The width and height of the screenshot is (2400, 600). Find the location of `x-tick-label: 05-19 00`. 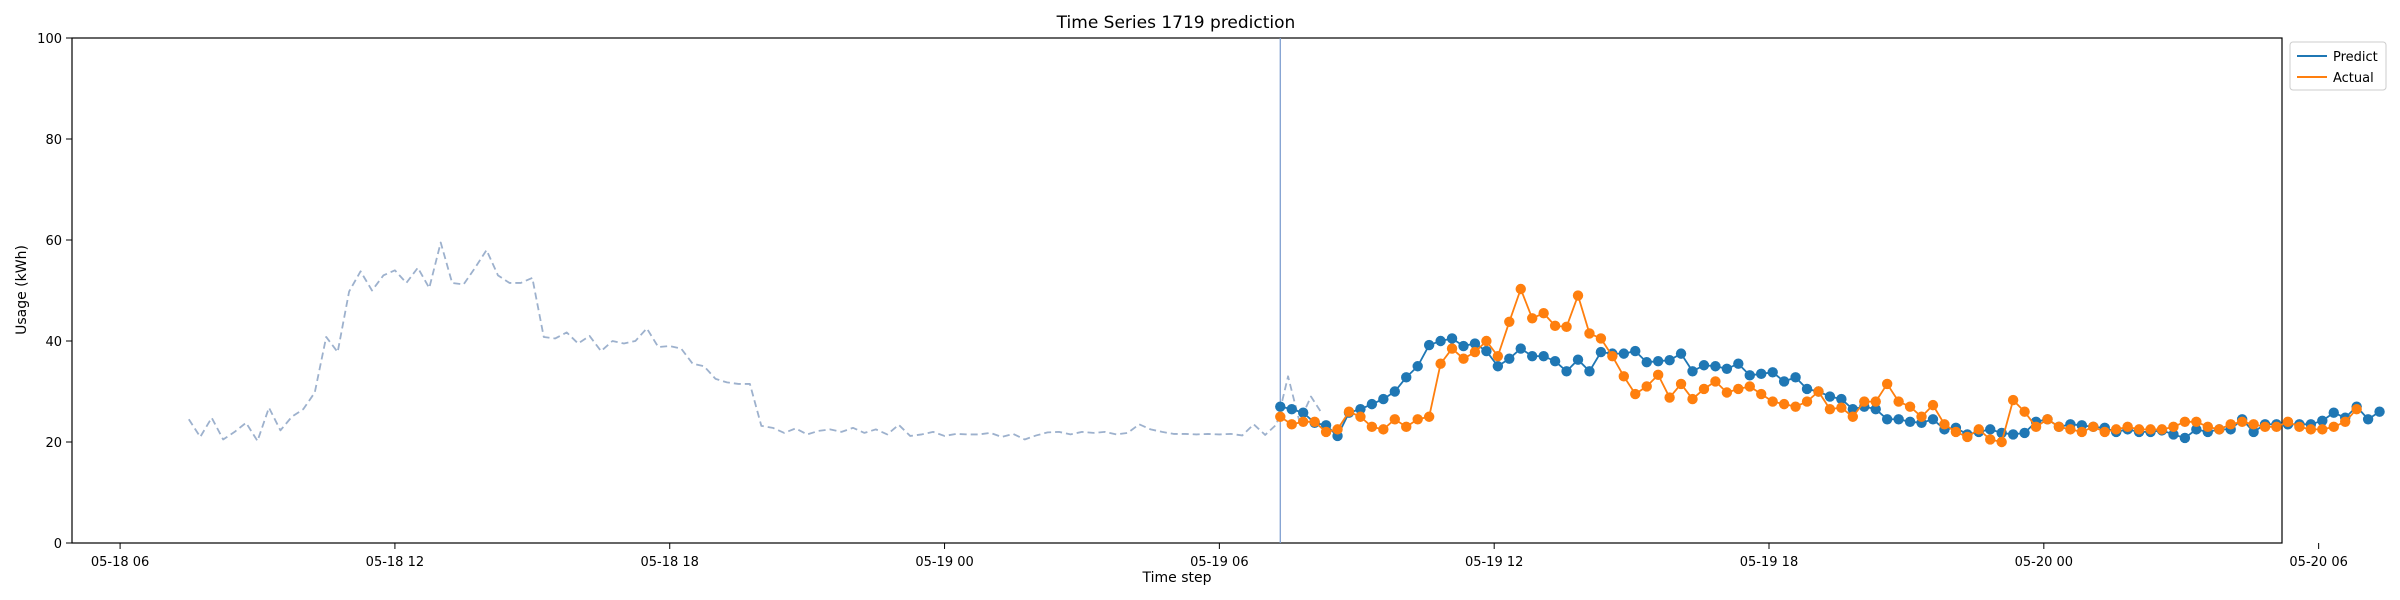

x-tick-label: 05-19 00 is located at coordinates (944, 562).